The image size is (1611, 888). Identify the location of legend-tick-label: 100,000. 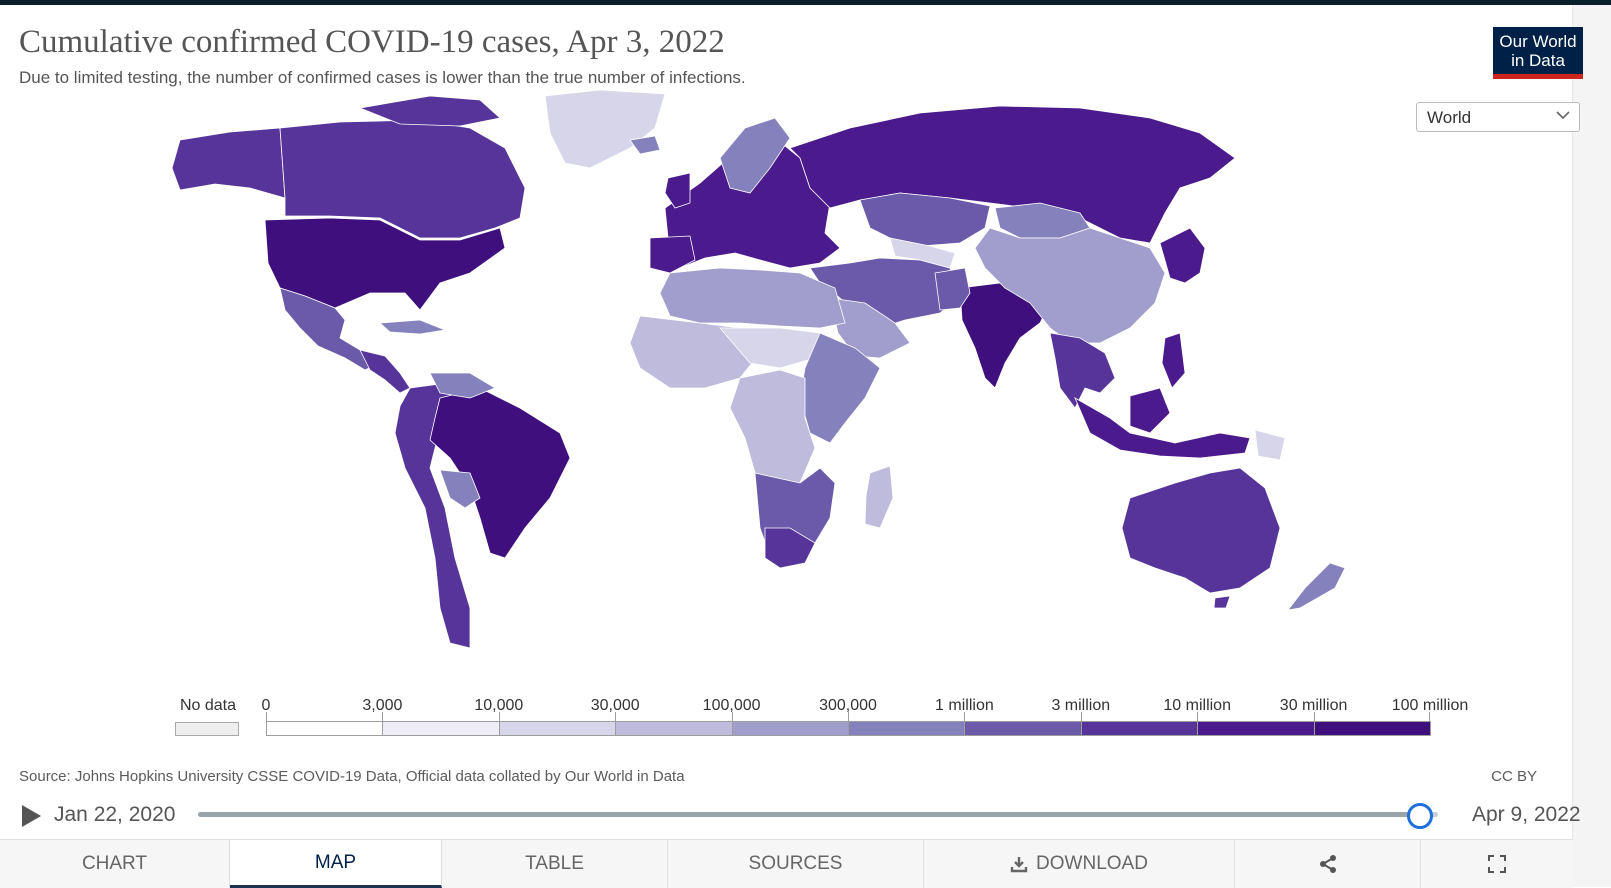
(731, 705).